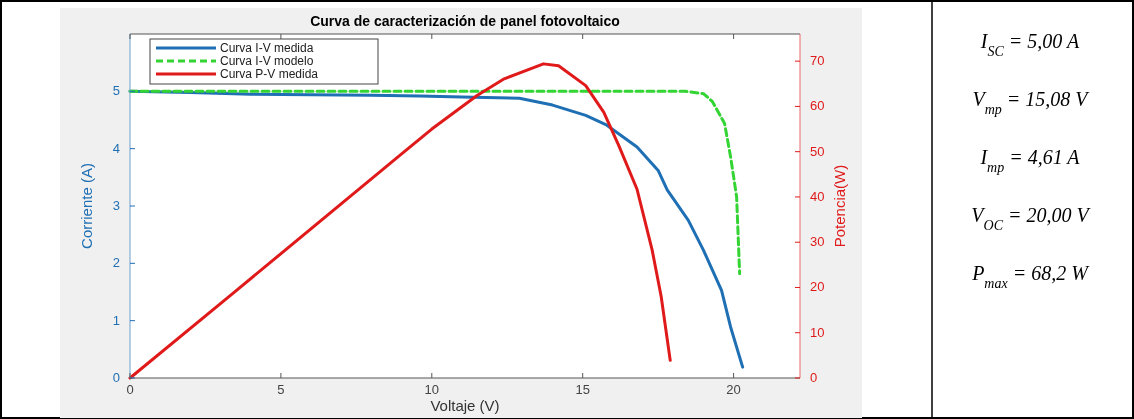 The width and height of the screenshot is (1134, 419). What do you see at coordinates (130, 389) in the screenshot?
I see `x-tick-label: 0` at bounding box center [130, 389].